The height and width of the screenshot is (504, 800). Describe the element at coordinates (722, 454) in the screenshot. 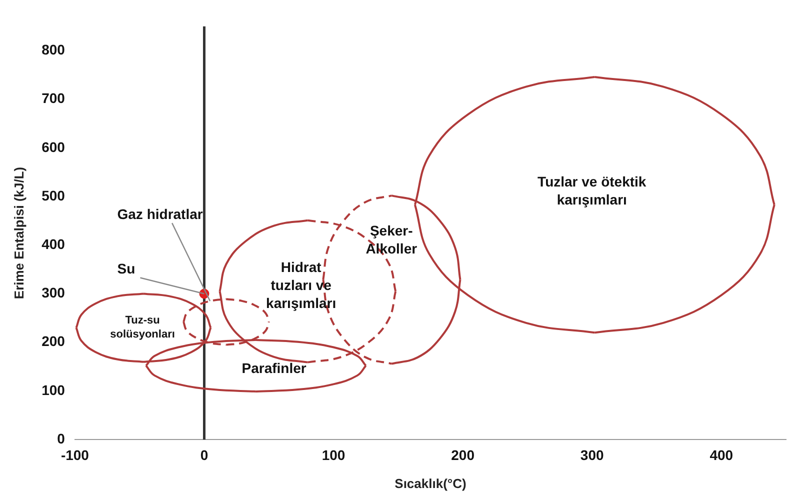

I see `x-tick-label: 400` at that location.